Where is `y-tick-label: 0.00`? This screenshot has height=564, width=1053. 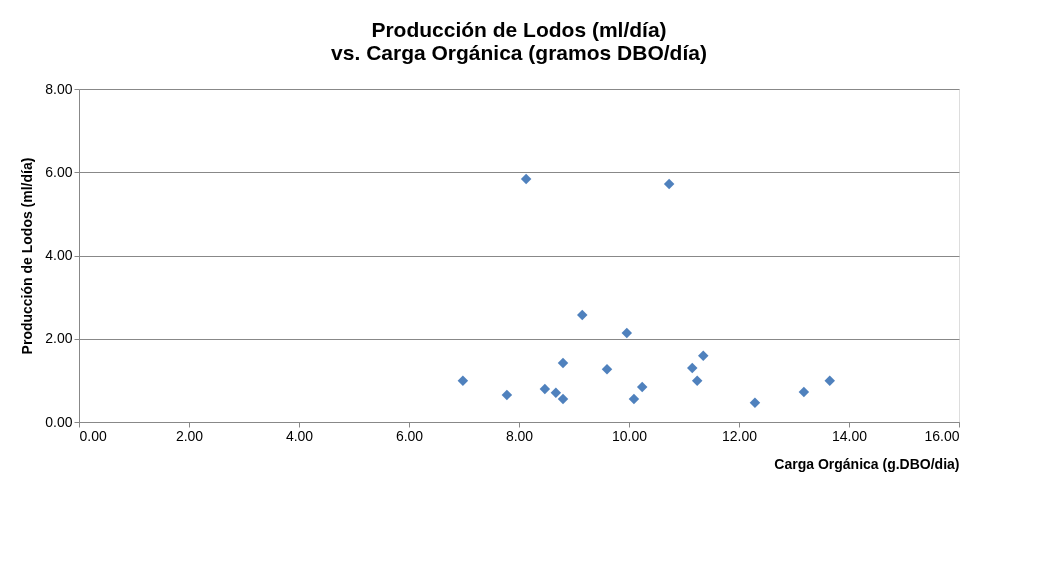
y-tick-label: 0.00 is located at coordinates (59, 421).